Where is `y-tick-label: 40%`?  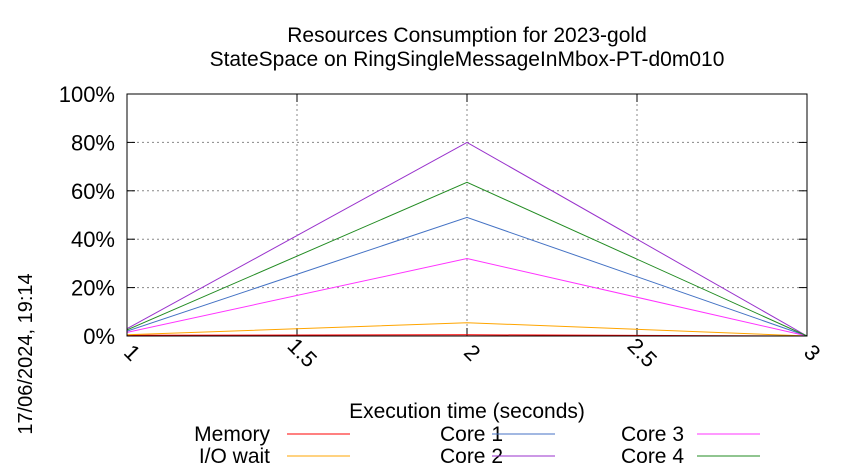
y-tick-label: 40% is located at coordinates (93, 239).